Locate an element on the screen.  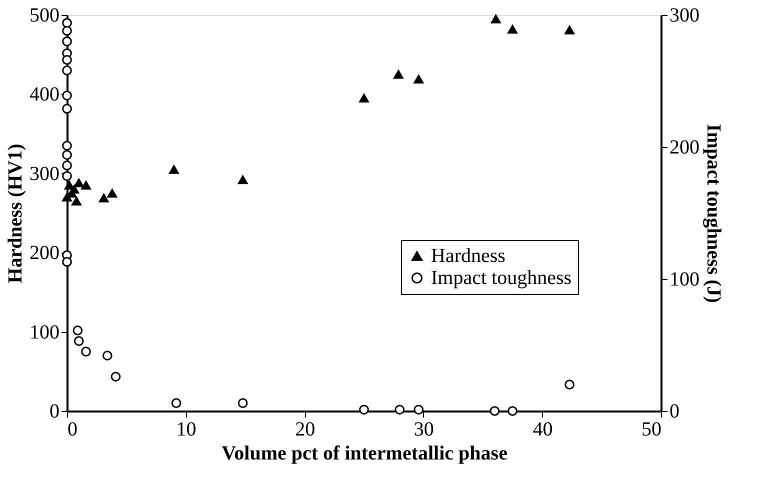
y-tick-label: 300 is located at coordinates (45, 173).